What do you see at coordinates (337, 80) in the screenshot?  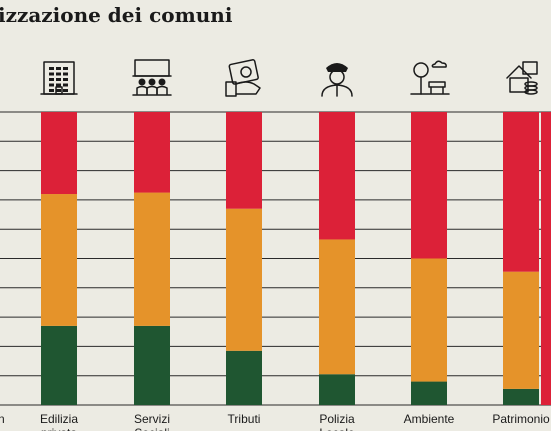 I see `police-officer-icon` at bounding box center [337, 80].